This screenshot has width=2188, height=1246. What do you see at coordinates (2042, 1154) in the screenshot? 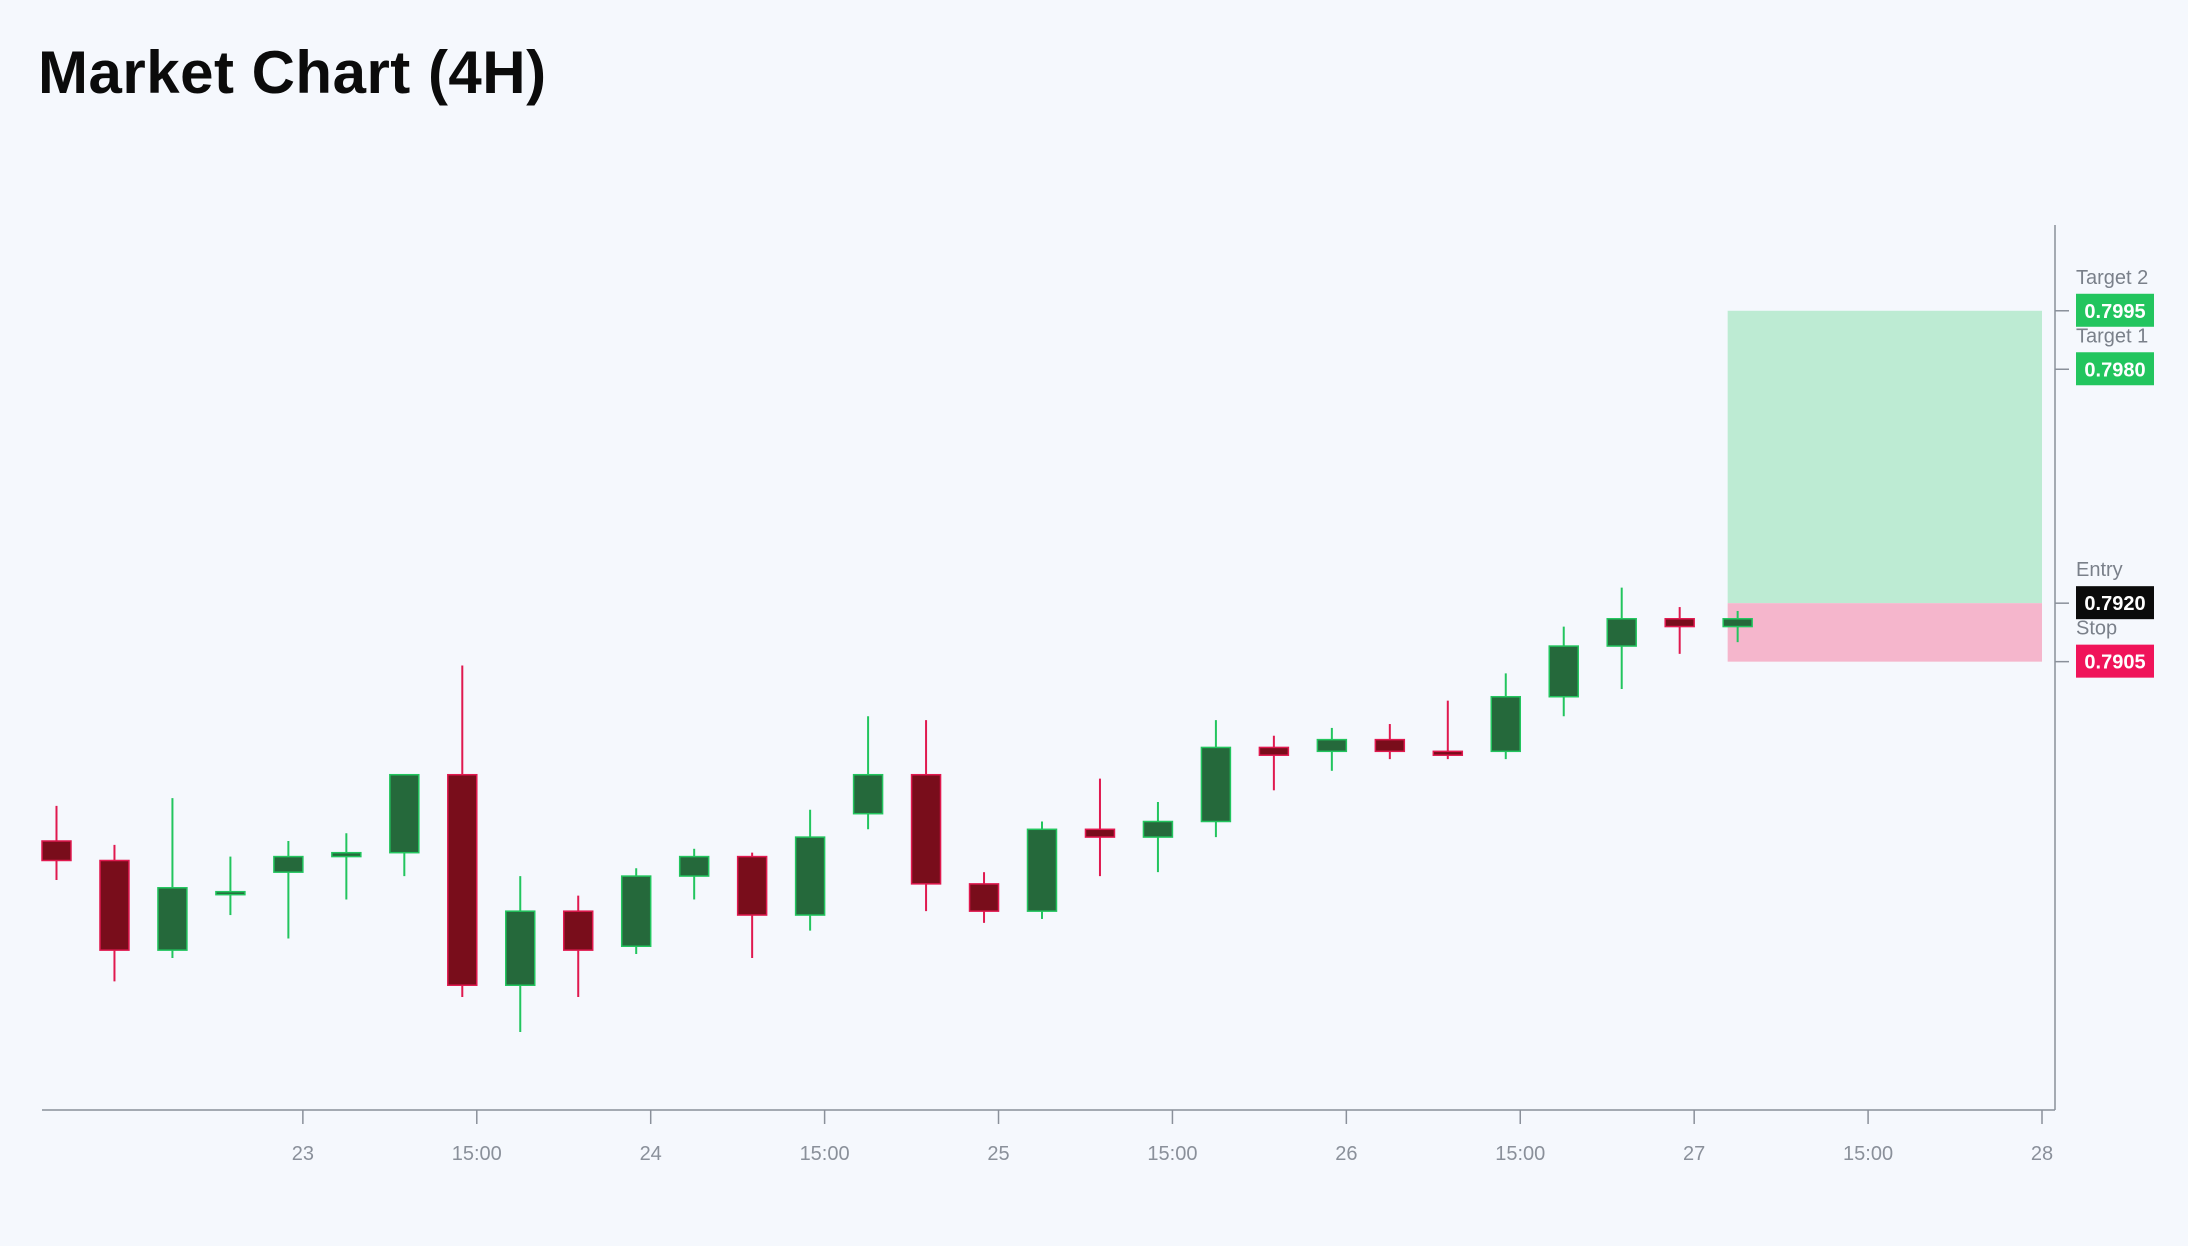
I see `x-tick-label: 28` at bounding box center [2042, 1154].